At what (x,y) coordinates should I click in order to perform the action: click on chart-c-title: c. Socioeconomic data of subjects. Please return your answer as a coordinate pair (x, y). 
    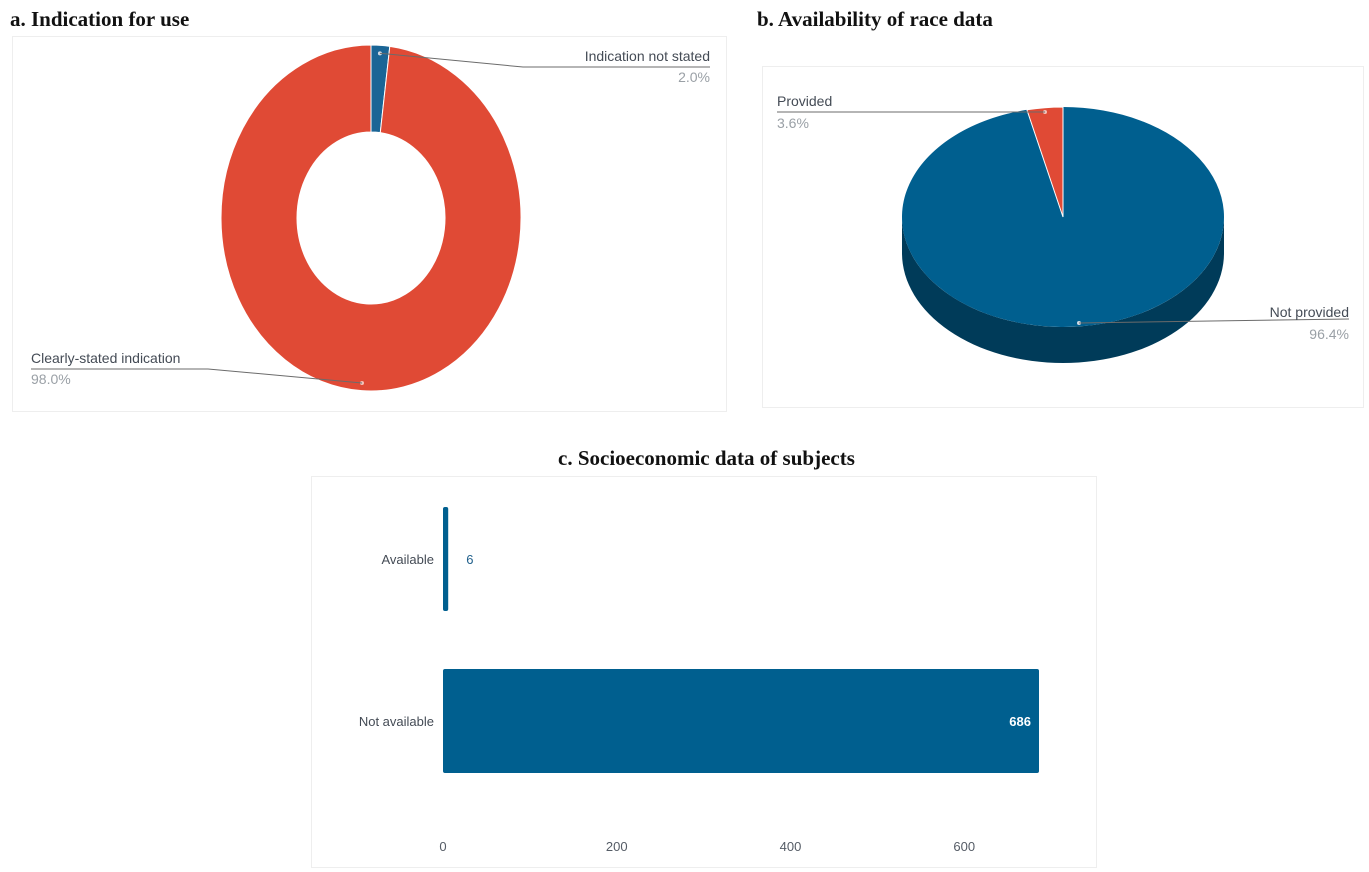
    Looking at the image, I should click on (706, 458).